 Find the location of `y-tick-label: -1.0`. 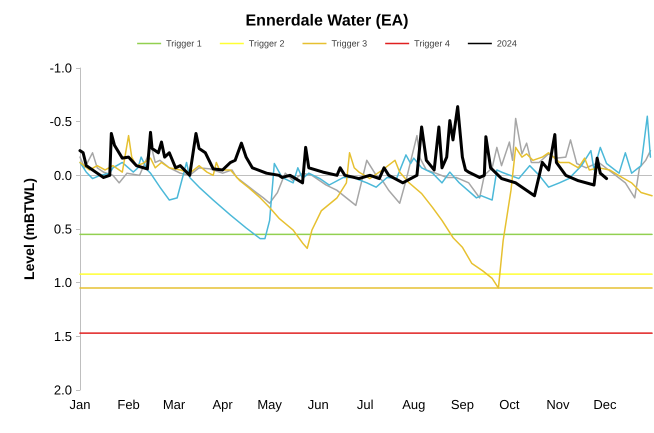

y-tick-label: -1.0 is located at coordinates (61, 68).